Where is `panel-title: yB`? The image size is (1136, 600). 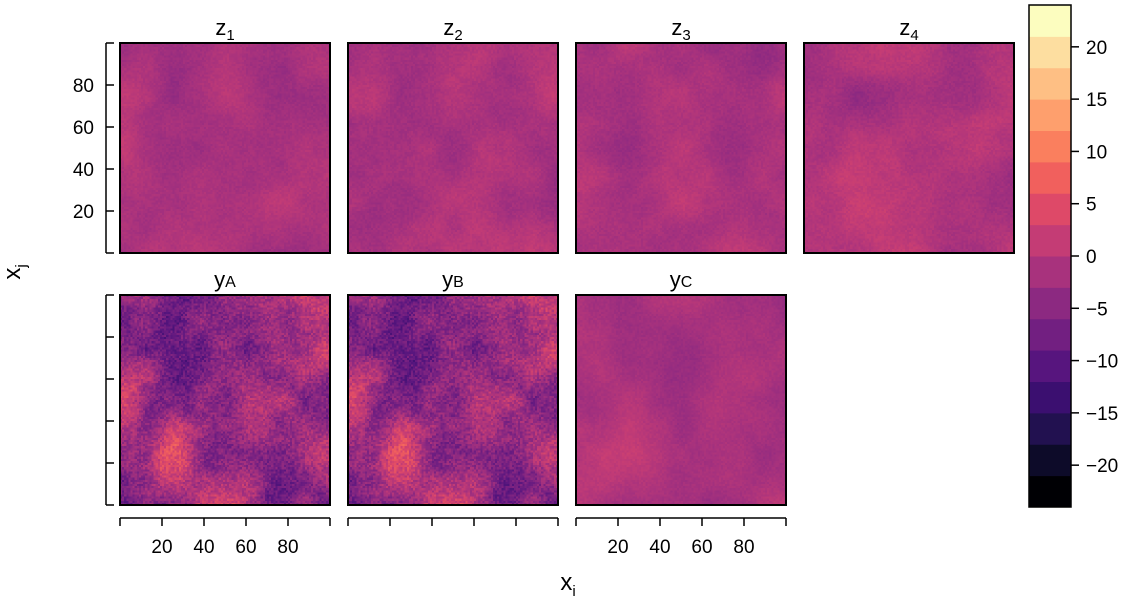 panel-title: yB is located at coordinates (453, 279).